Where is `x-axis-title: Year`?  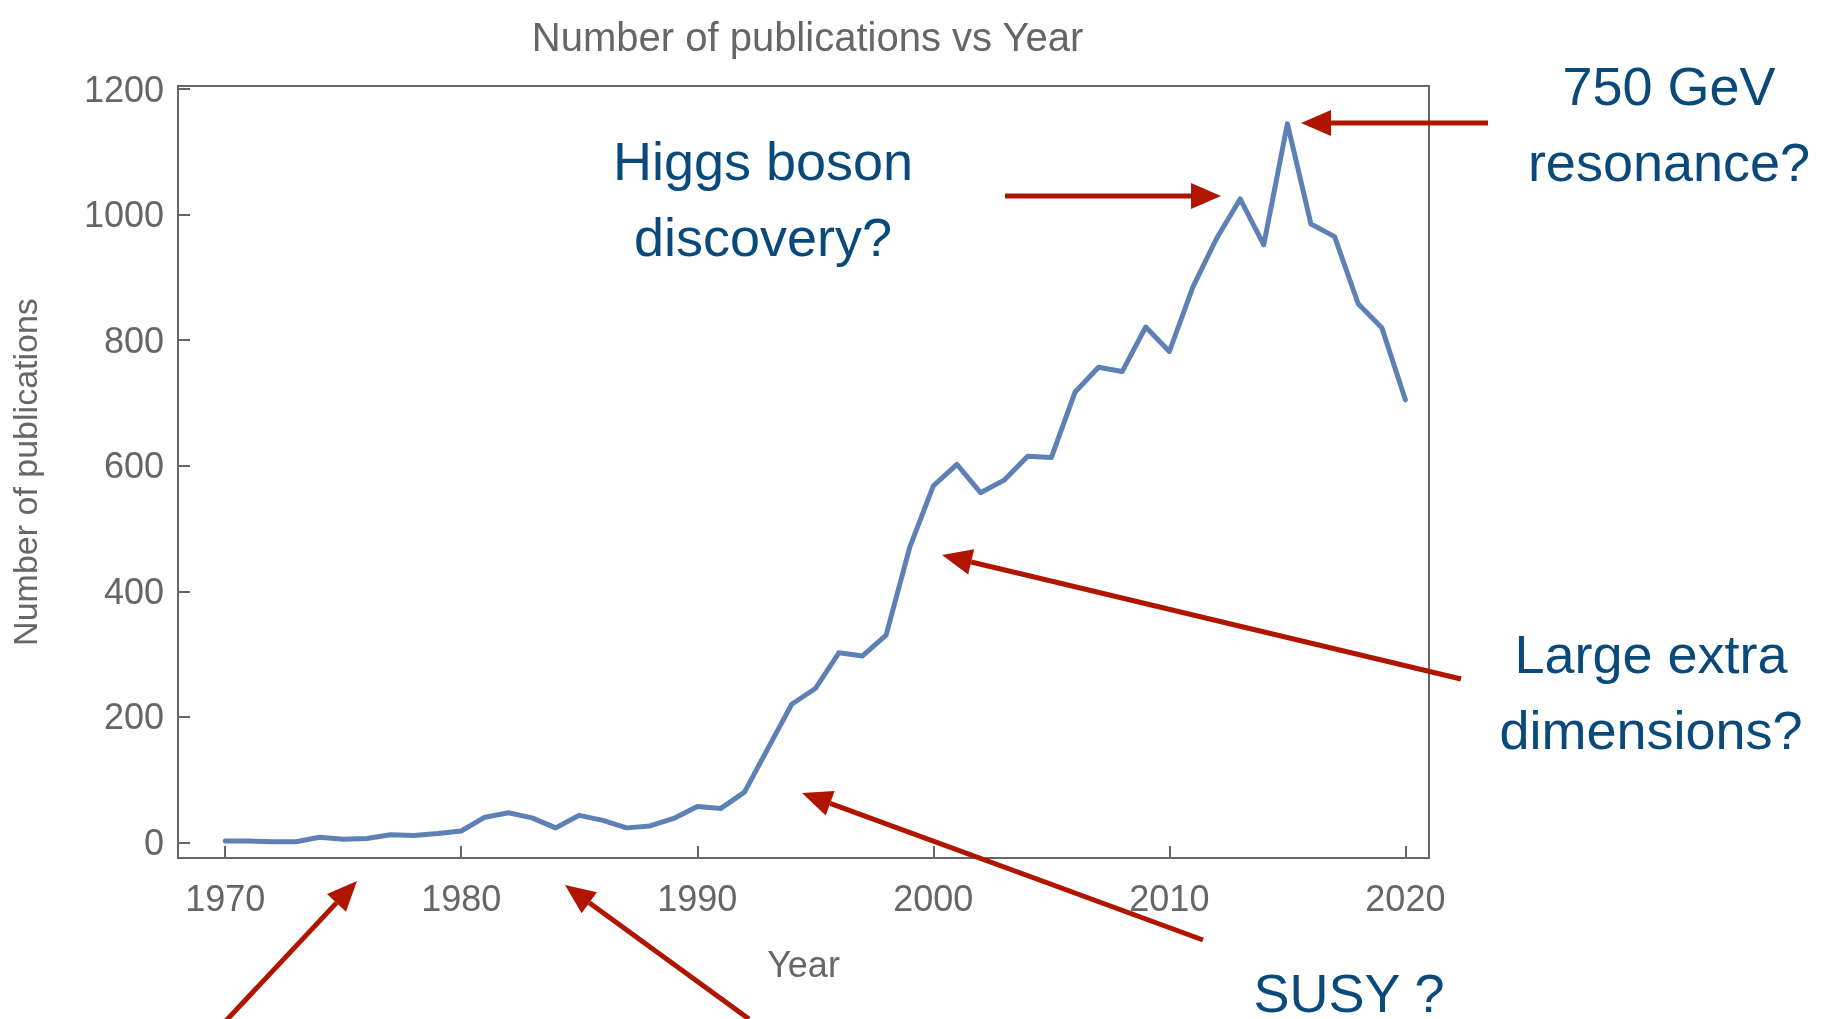
x-axis-title: Year is located at coordinates (803, 964).